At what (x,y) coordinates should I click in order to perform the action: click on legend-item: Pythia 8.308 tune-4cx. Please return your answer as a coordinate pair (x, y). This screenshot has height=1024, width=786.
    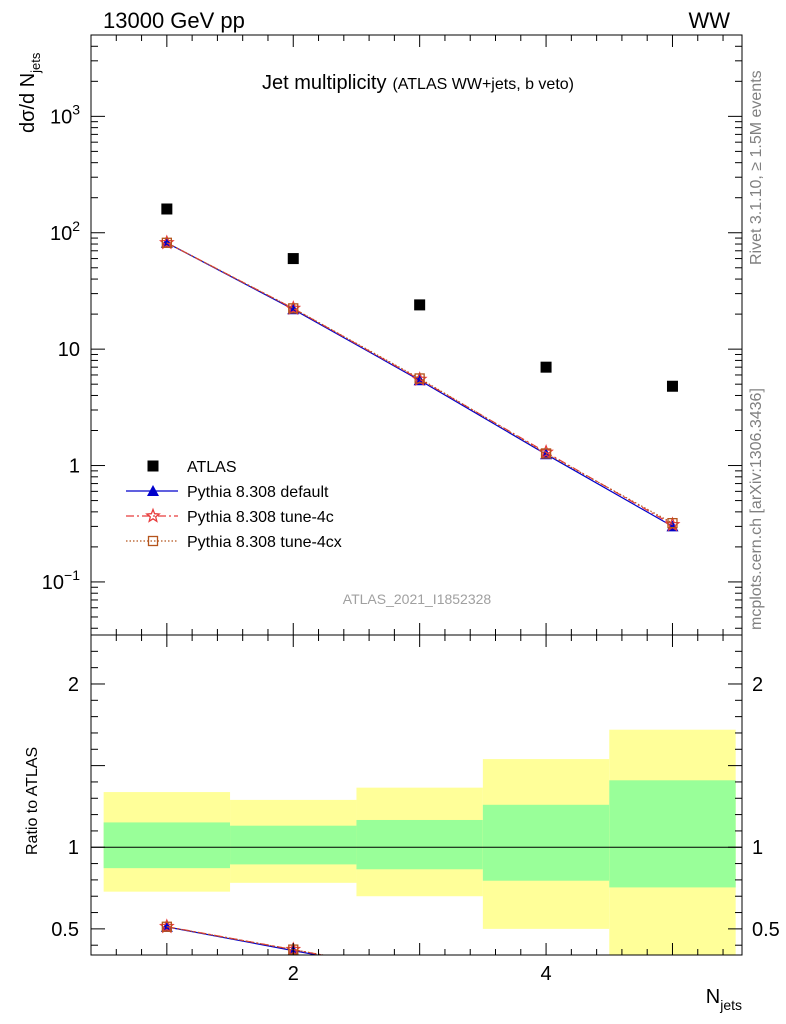
    Looking at the image, I should click on (234, 542).